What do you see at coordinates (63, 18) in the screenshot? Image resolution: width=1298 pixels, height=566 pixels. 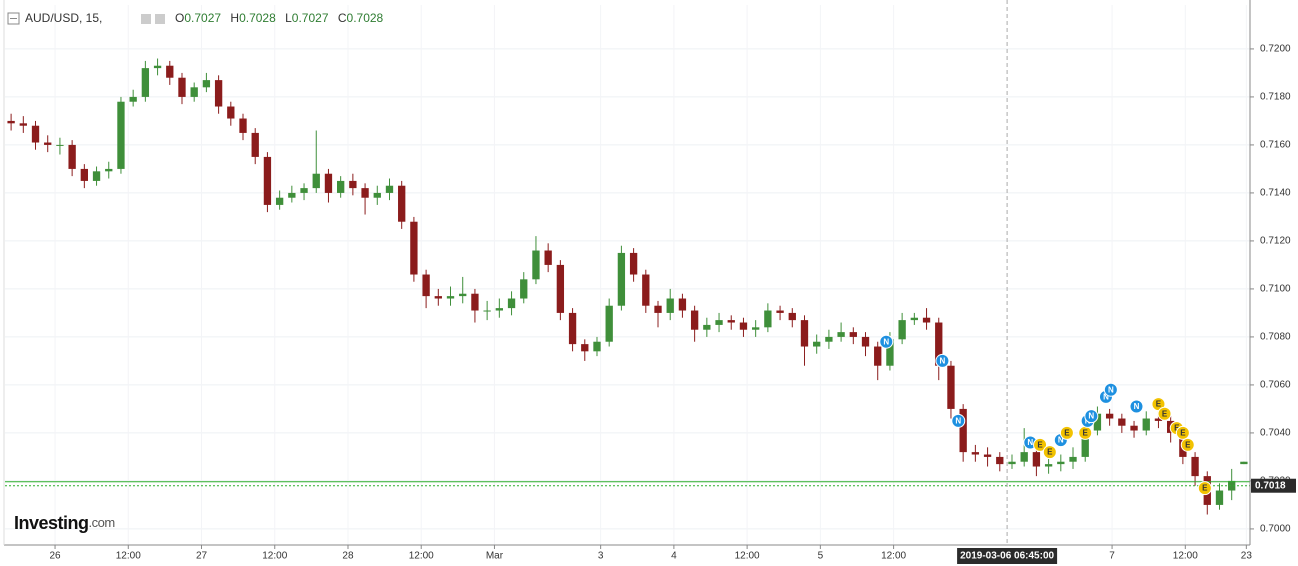 I see `chart-title: AUD/USD, 15,` at bounding box center [63, 18].